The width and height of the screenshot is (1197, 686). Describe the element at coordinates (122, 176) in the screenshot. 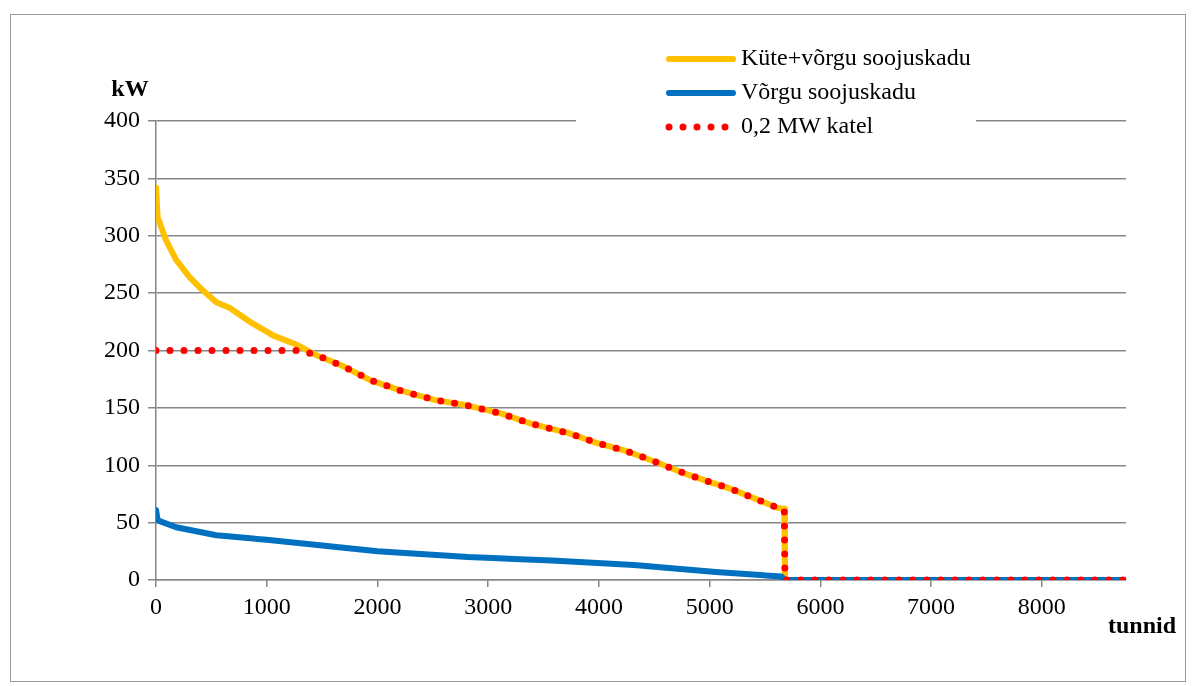

I see `y-tick-label: 350` at that location.